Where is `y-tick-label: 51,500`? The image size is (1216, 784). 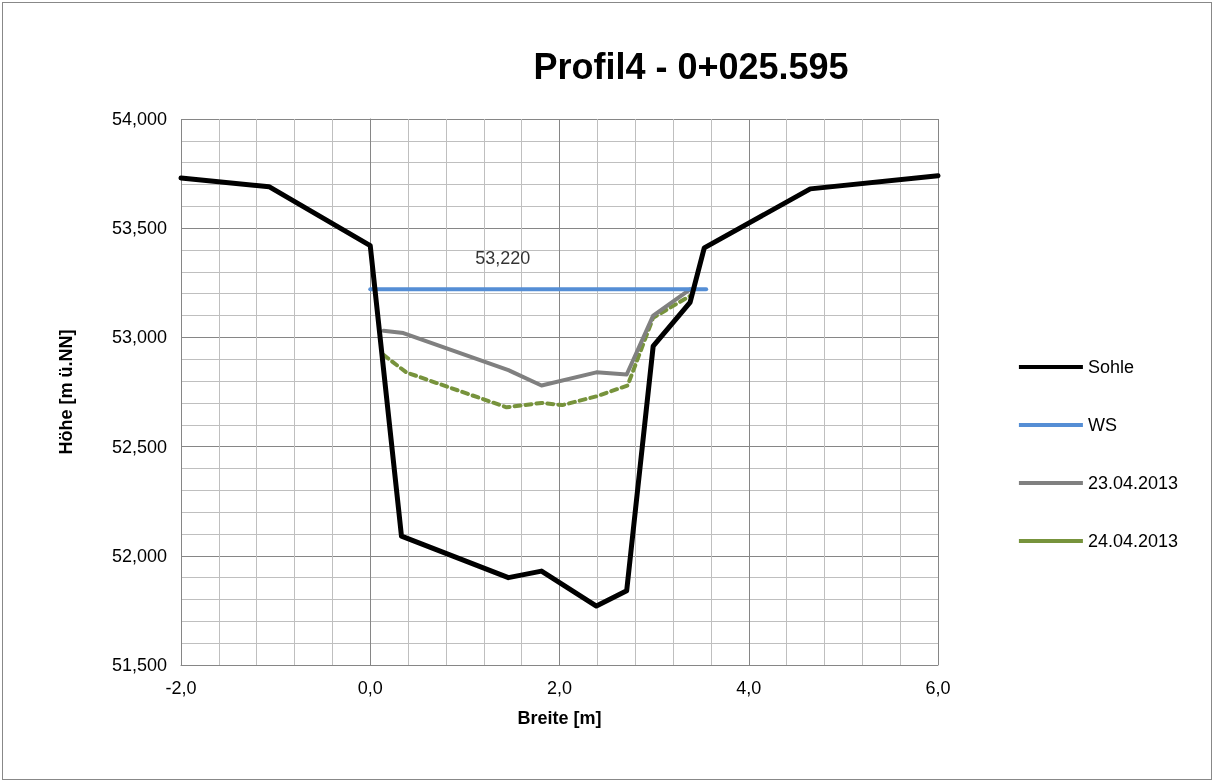 y-tick-label: 51,500 is located at coordinates (139, 665).